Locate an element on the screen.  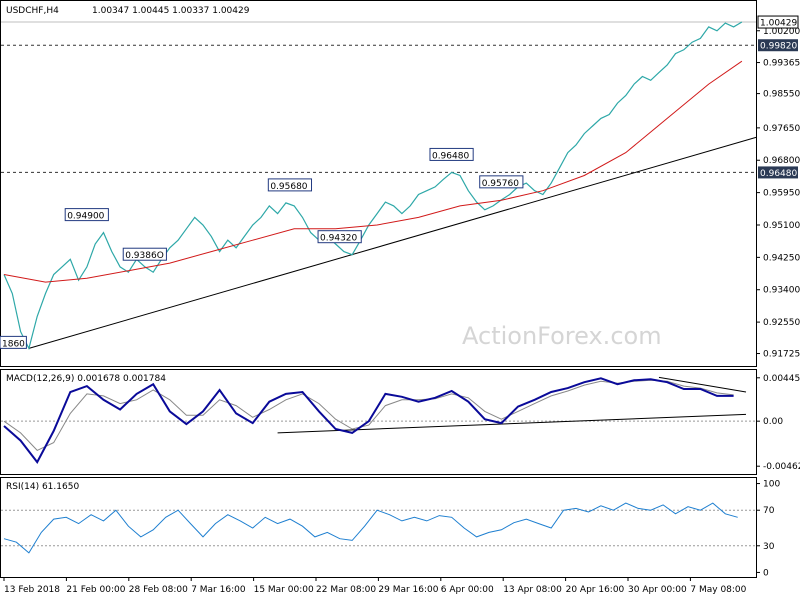
current-price-badge is located at coordinates (778, 22).